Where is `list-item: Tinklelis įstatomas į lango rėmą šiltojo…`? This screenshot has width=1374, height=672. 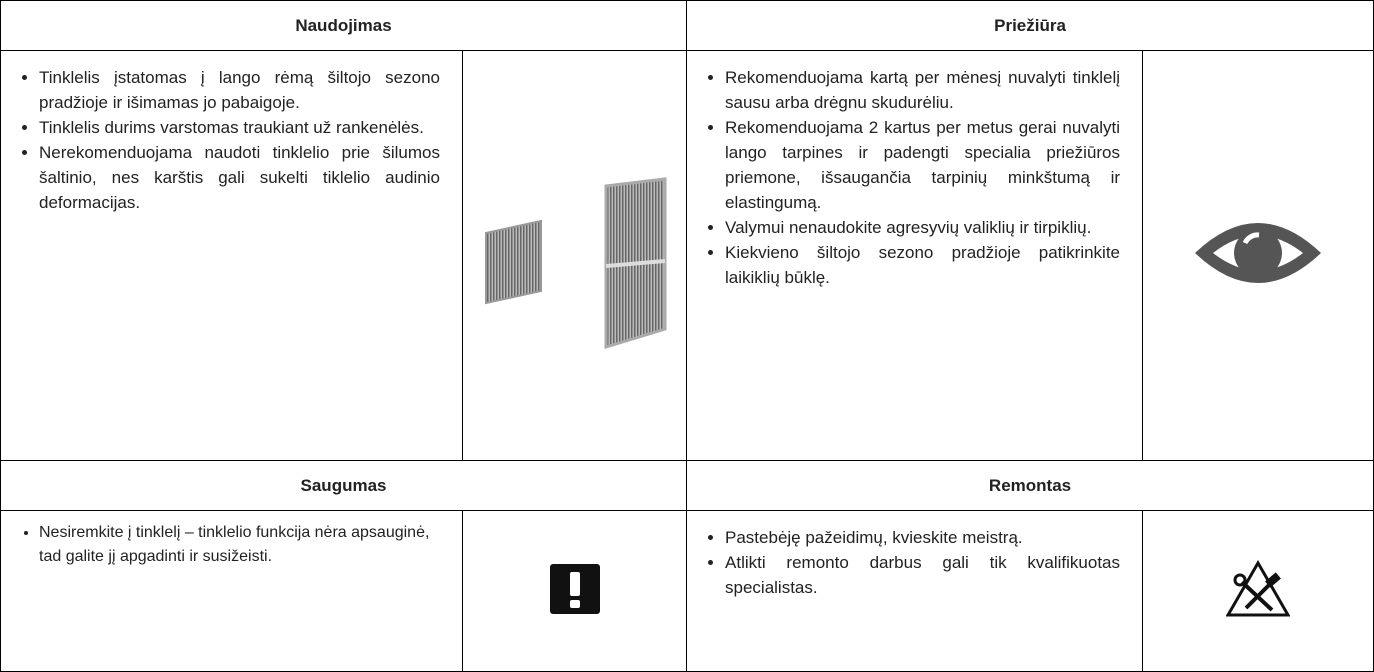
list-item: Tinklelis įstatomas į lango rėmą šiltojo… is located at coordinates (239, 90).